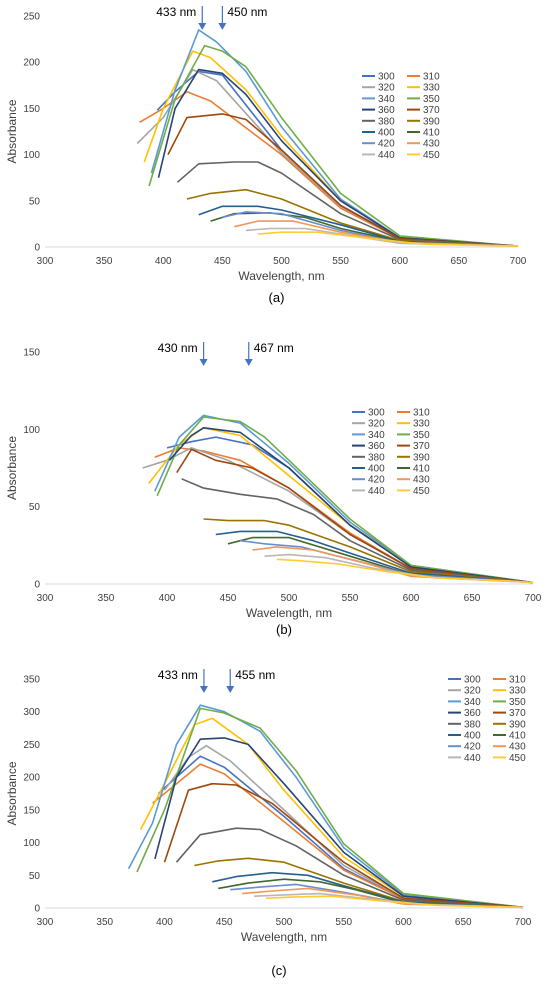 Image resolution: width=550 pixels, height=988 pixels. I want to click on x-tick-label: 400, so click(167, 598).